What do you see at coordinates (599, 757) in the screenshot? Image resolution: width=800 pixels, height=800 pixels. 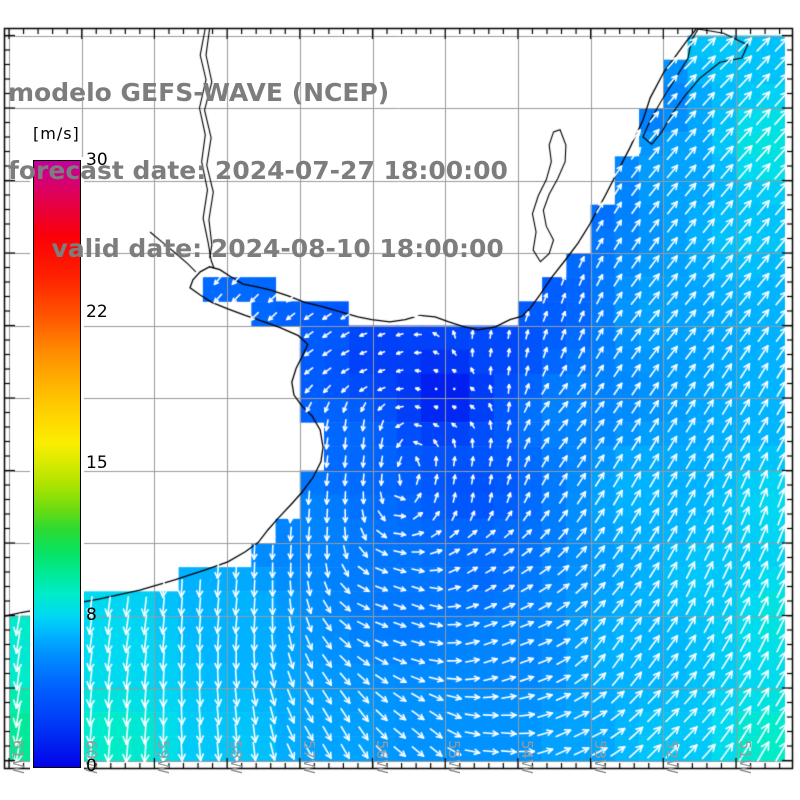 I see `lon-label-53W: 53W` at bounding box center [599, 757].